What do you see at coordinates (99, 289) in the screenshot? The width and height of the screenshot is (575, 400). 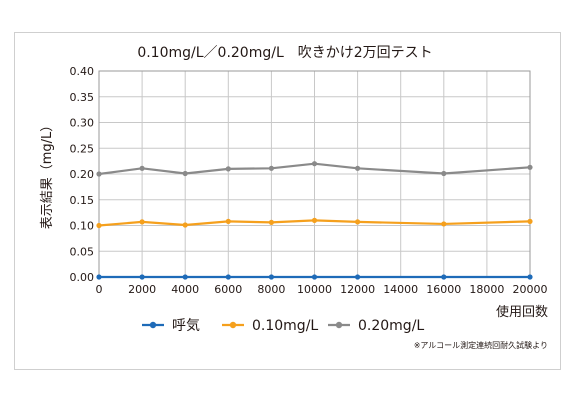 I see `x-tick-label: 0` at bounding box center [99, 289].